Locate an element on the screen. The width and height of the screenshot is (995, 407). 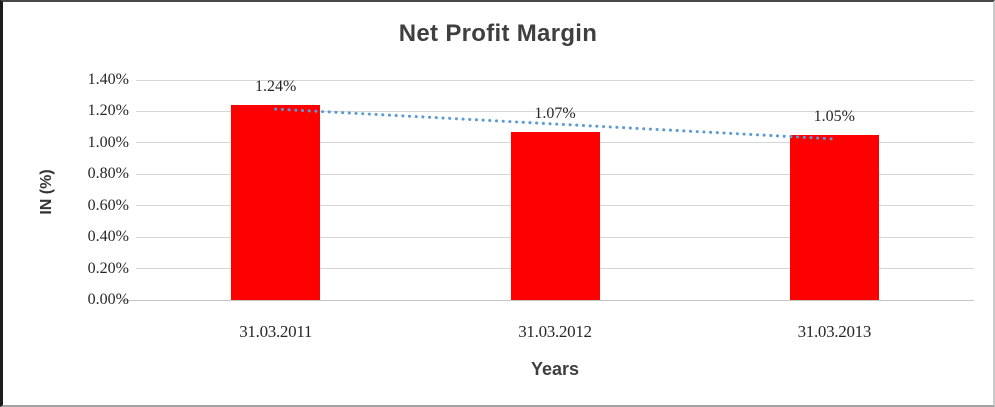
x-axis-tick-label: 31.03.2013 is located at coordinates (834, 331).